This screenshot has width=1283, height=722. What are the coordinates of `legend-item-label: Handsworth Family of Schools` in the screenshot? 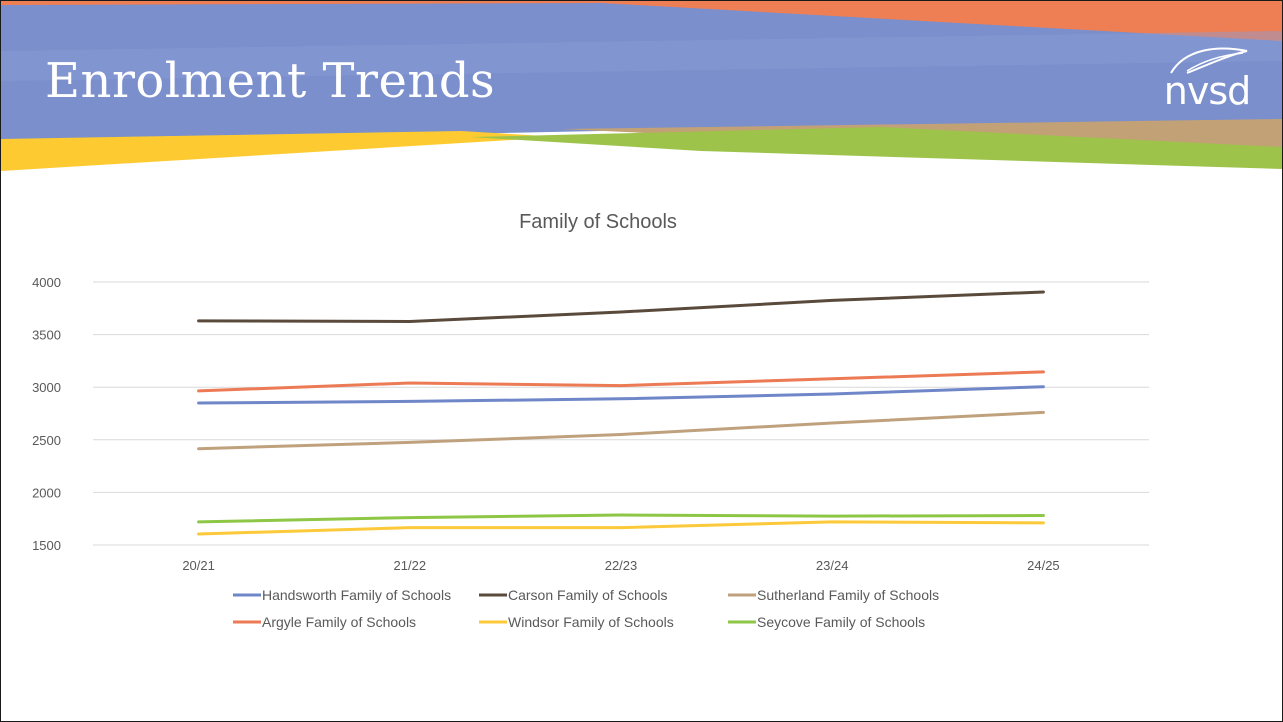 It's located at (356, 595).